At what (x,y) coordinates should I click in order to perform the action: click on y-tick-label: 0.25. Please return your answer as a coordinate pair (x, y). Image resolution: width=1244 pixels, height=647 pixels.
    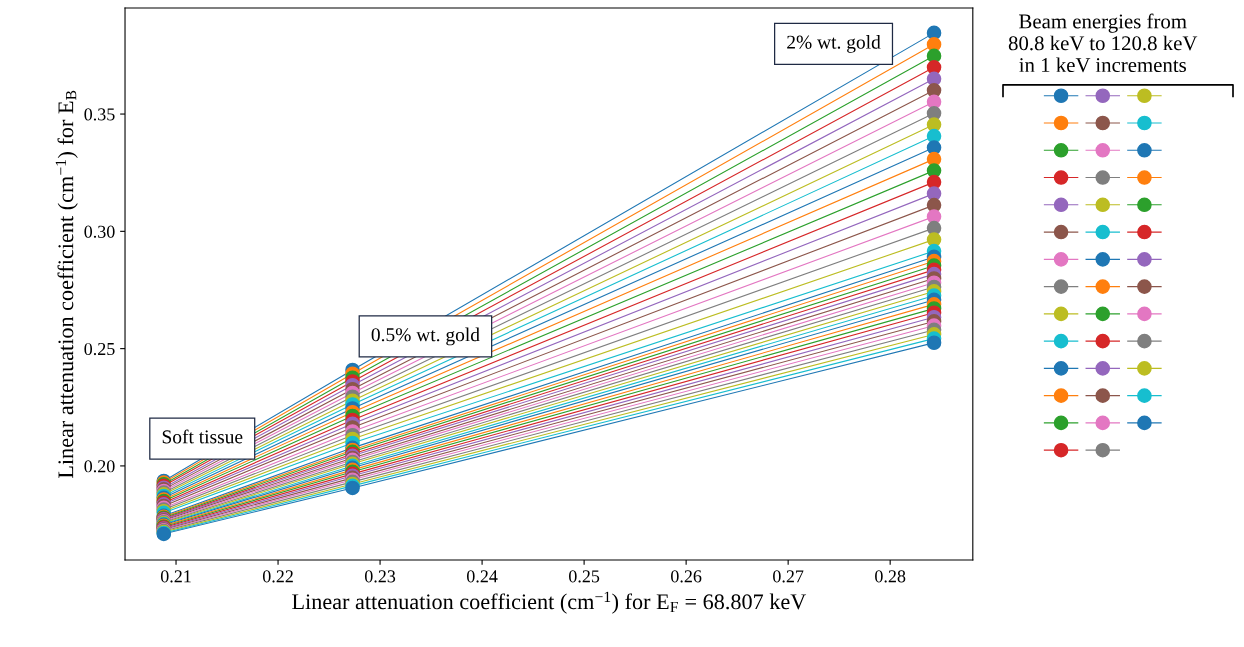
    Looking at the image, I should click on (99, 349).